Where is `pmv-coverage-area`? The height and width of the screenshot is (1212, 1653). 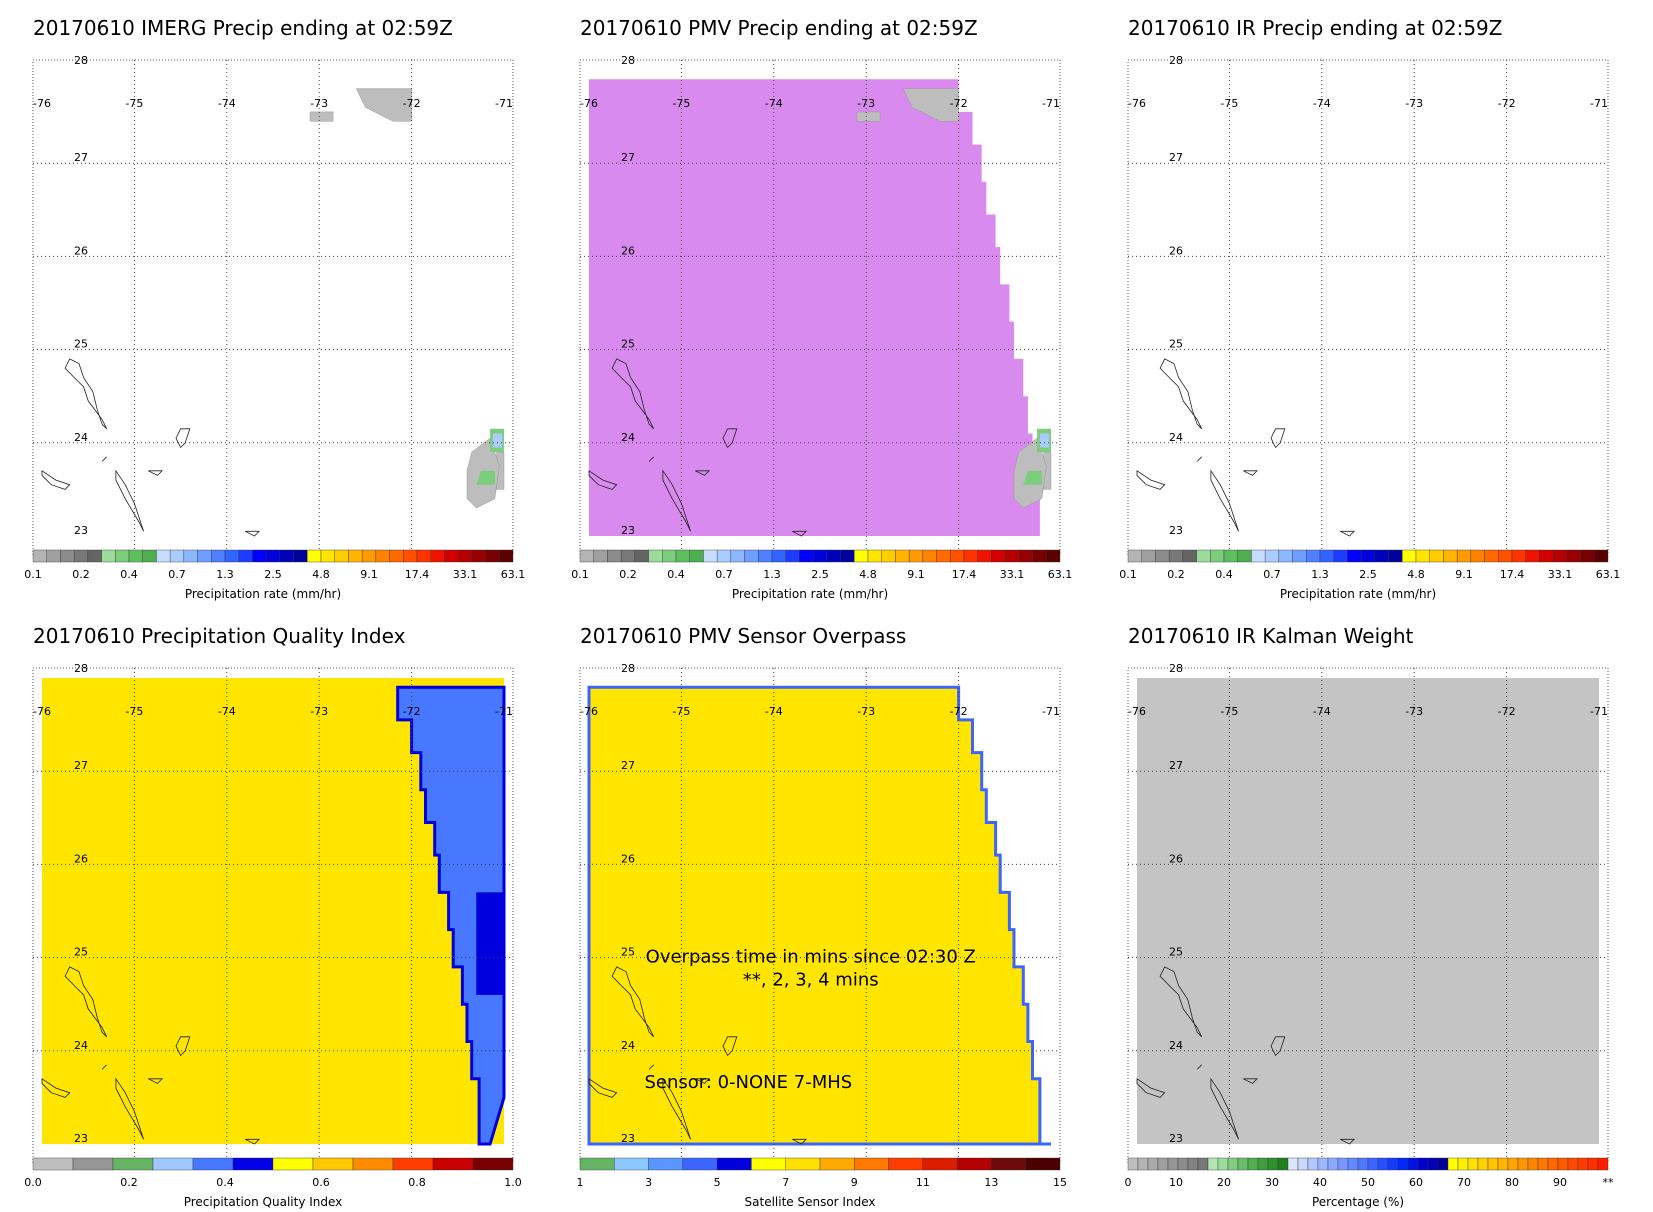 pmv-coverage-area is located at coordinates (820, 308).